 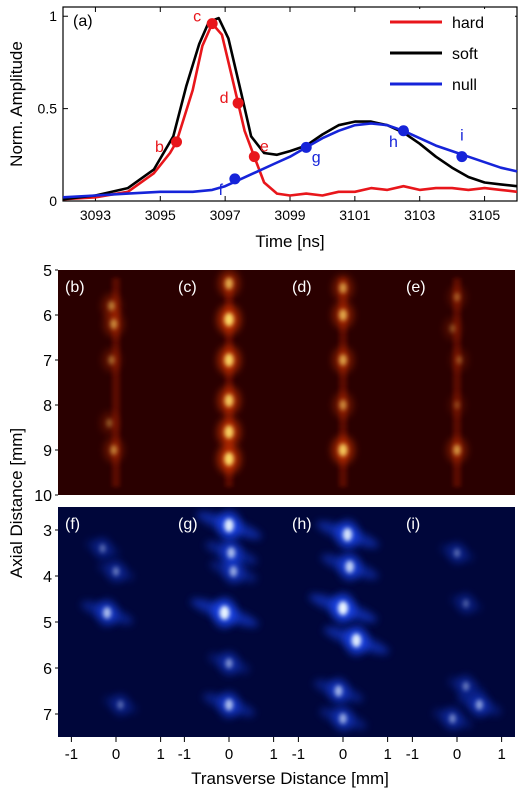 What do you see at coordinates (95, 215) in the screenshot?
I see `x-tick-label: 3093` at bounding box center [95, 215].